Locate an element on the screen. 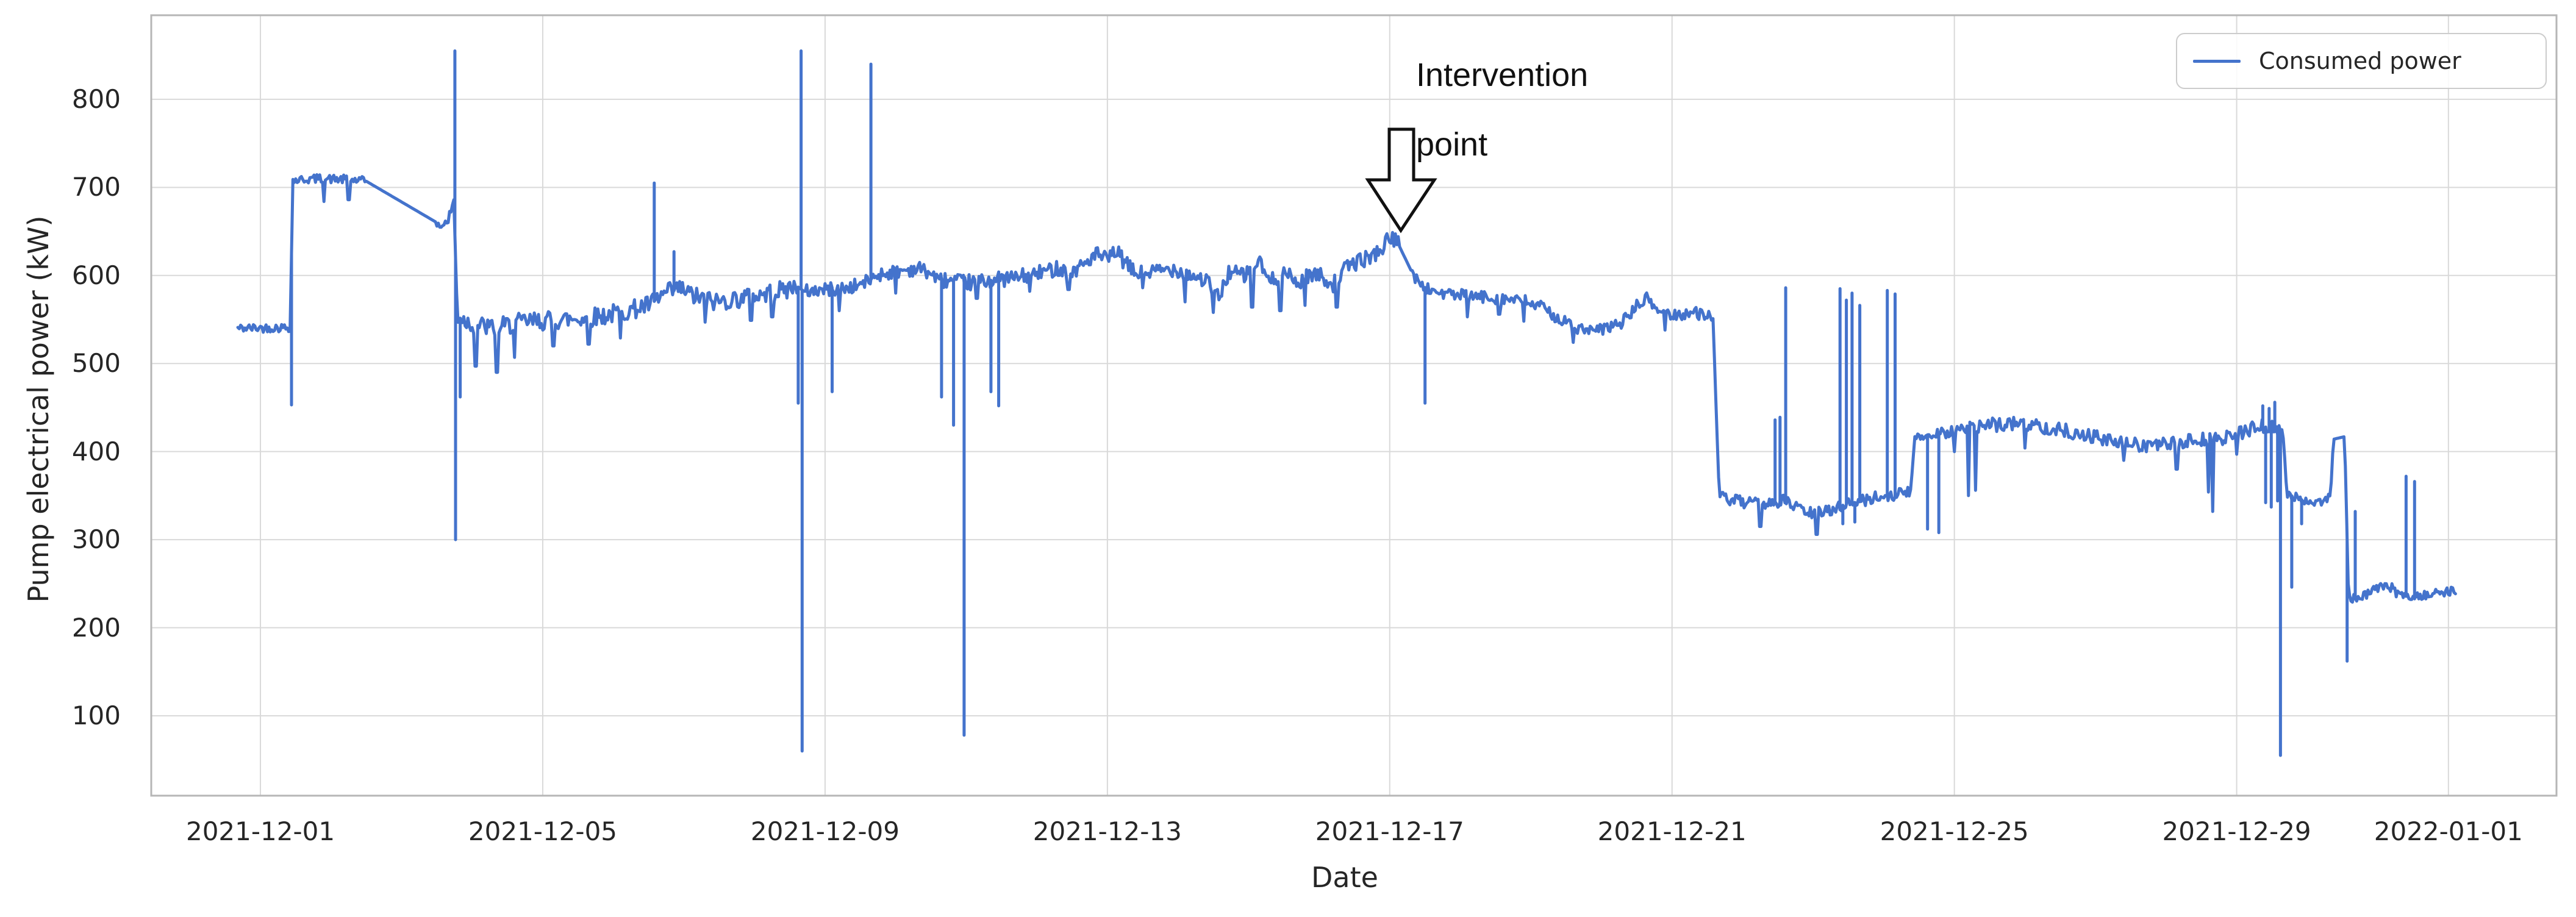  x-tick-label: 2022-01-01 is located at coordinates (2448, 831).